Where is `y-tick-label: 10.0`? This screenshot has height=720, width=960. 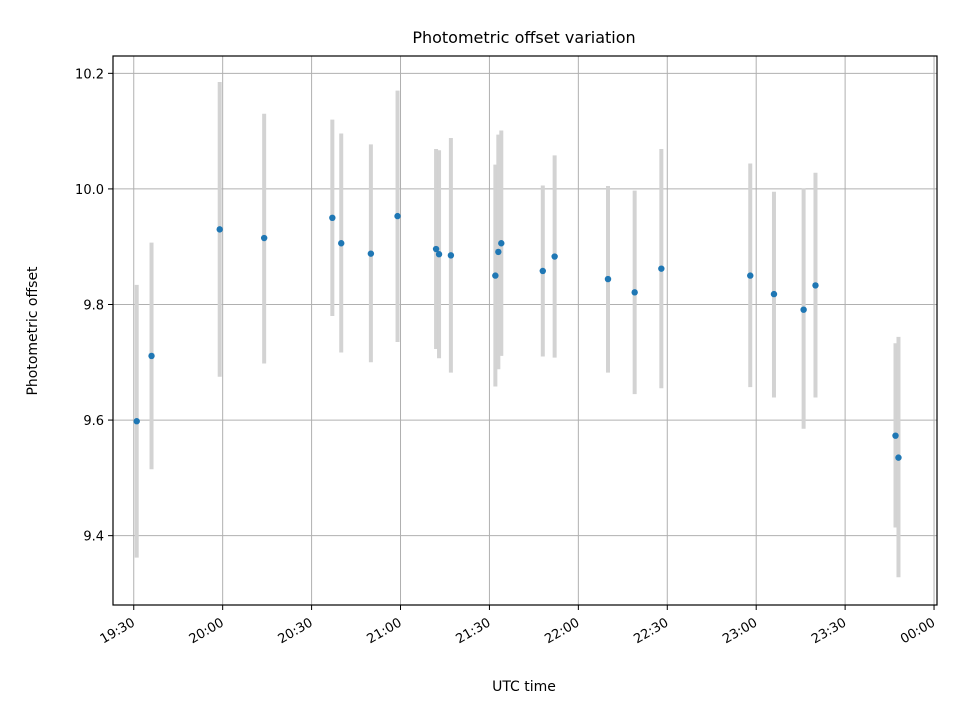
y-tick-label: 10.0 is located at coordinates (89, 190).